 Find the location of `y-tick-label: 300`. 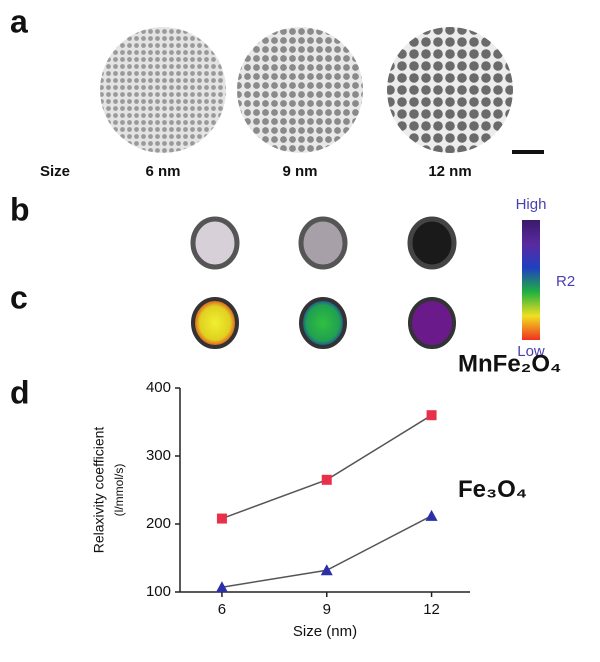

y-tick-label: 300 is located at coordinates (158, 455).